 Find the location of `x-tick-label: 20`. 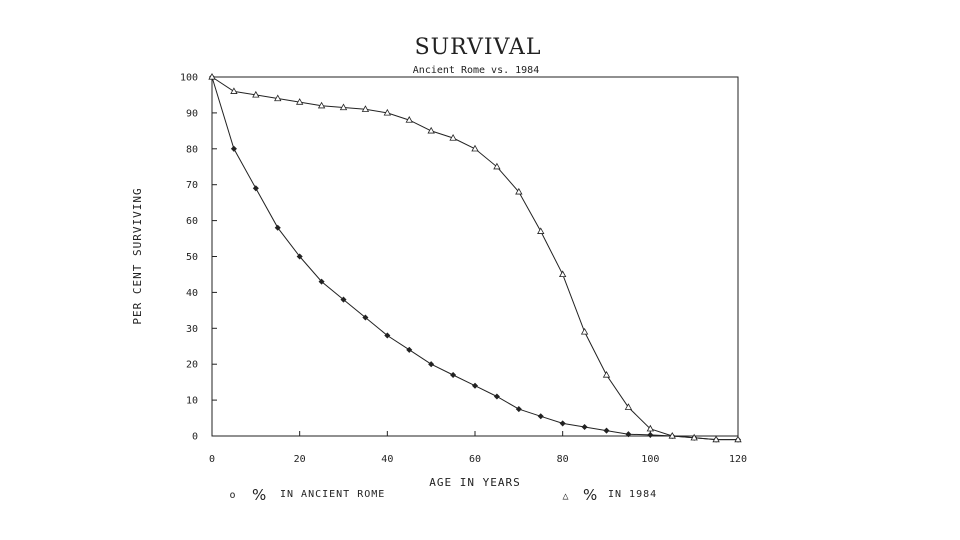

x-tick-label: 20 is located at coordinates (300, 459).